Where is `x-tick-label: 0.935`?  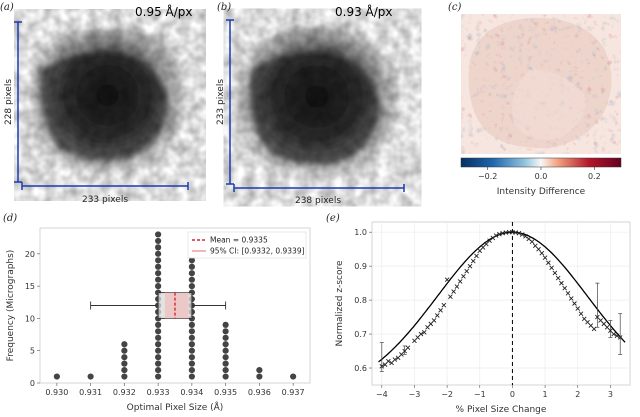 x-tick-label: 0.935 is located at coordinates (225, 392).